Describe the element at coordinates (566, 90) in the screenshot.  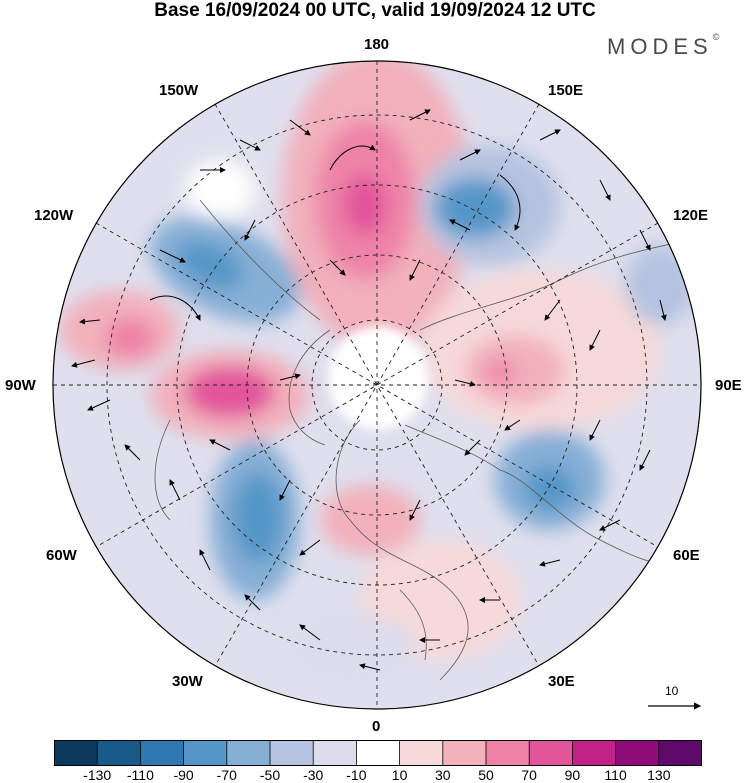
I see `lon-label-150e: 150E` at that location.